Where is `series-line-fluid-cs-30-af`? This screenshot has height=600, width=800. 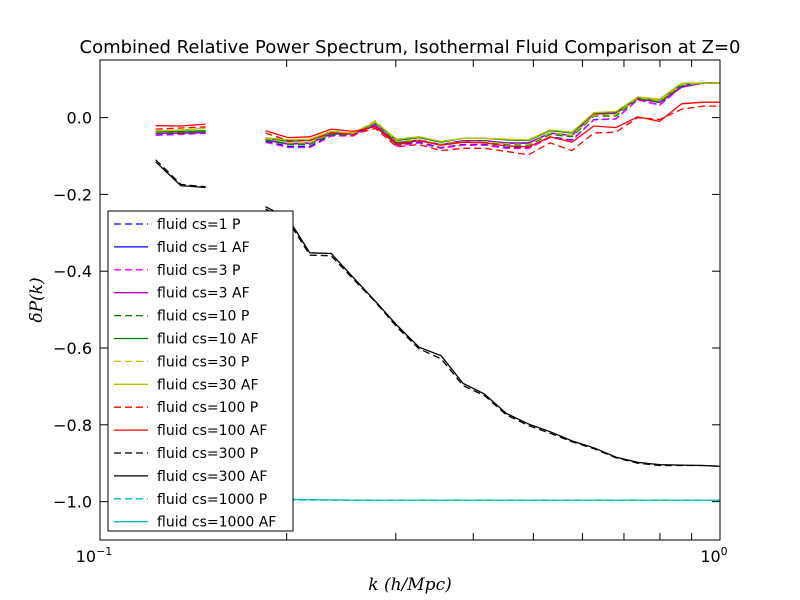 series-line-fluid-cs-30-af is located at coordinates (437, 112).